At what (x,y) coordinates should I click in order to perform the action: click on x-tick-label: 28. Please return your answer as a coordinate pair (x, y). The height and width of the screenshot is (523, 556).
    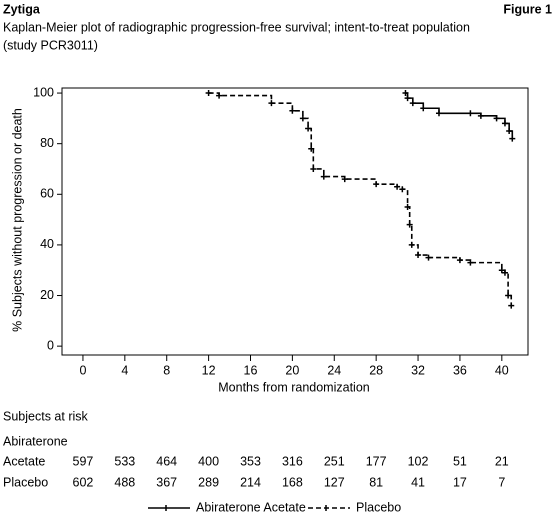
    Looking at the image, I should click on (376, 370).